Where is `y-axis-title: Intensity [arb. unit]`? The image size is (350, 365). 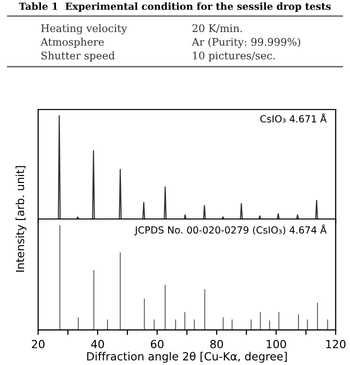 y-axis-title: Intensity [arb. unit] is located at coordinates (21, 219).